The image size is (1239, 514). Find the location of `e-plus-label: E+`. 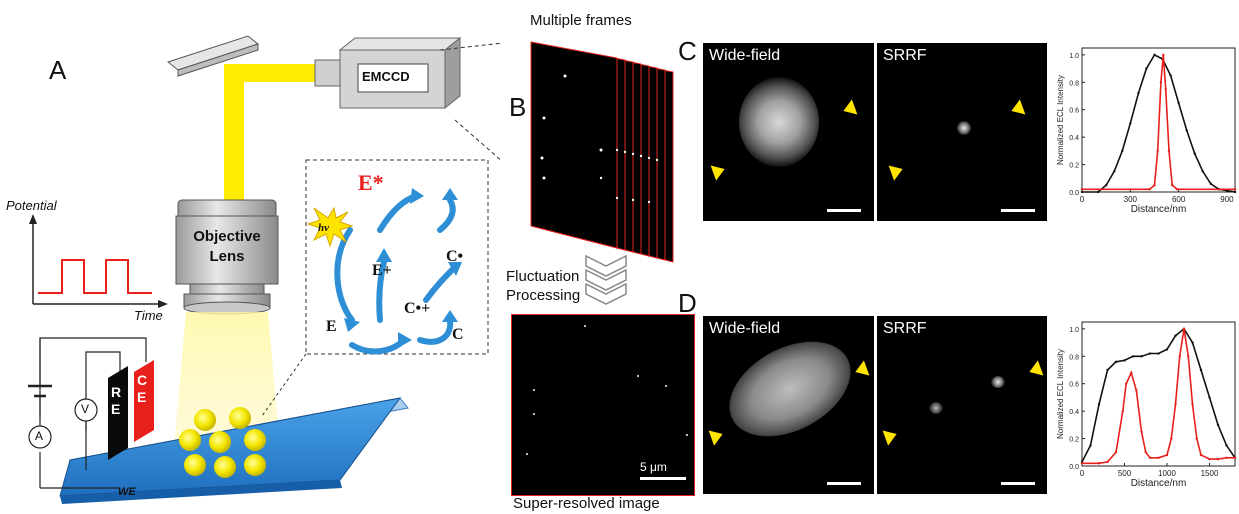

e-plus-label: E+ is located at coordinates (382, 270).